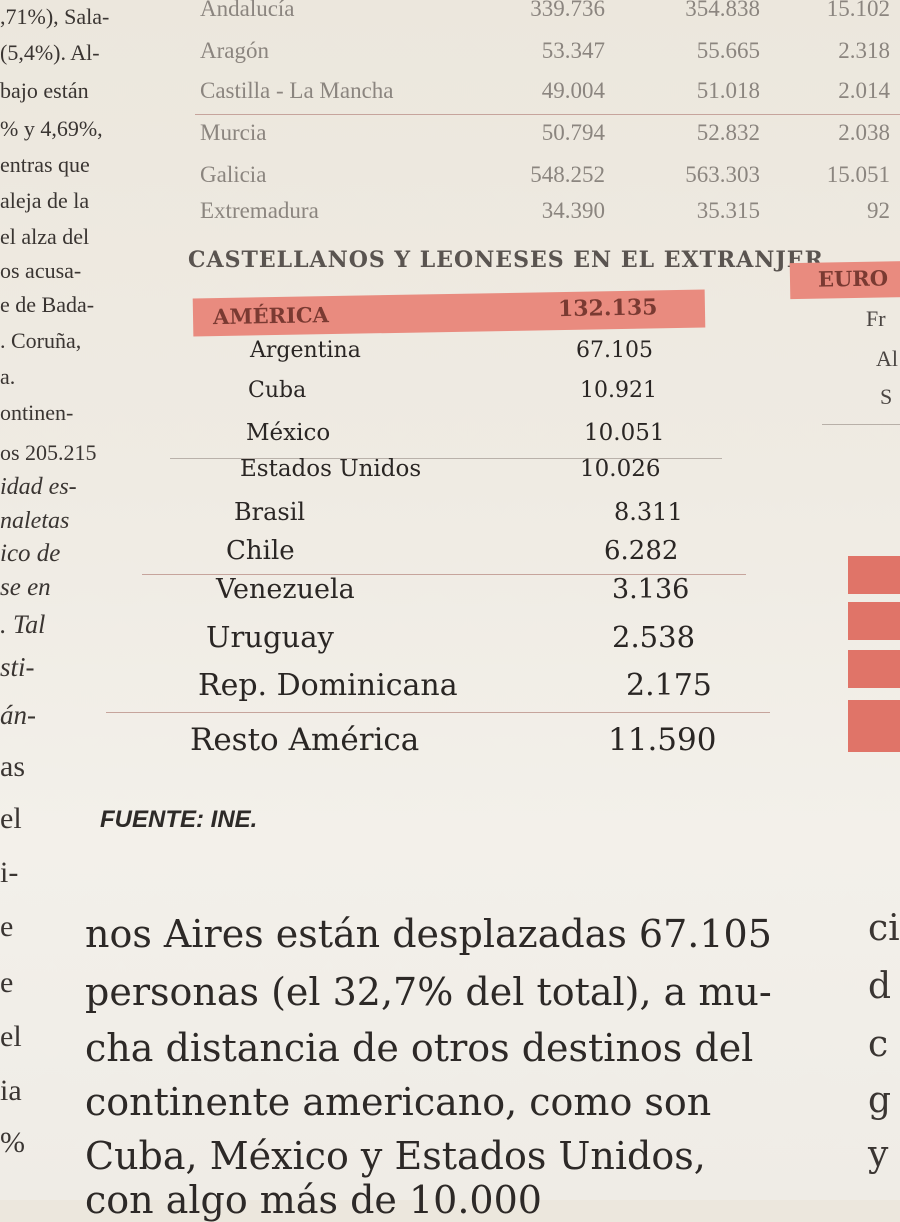  I want to click on table-row: Murcia 50.794 52.832 2.038, so click(450, 140).